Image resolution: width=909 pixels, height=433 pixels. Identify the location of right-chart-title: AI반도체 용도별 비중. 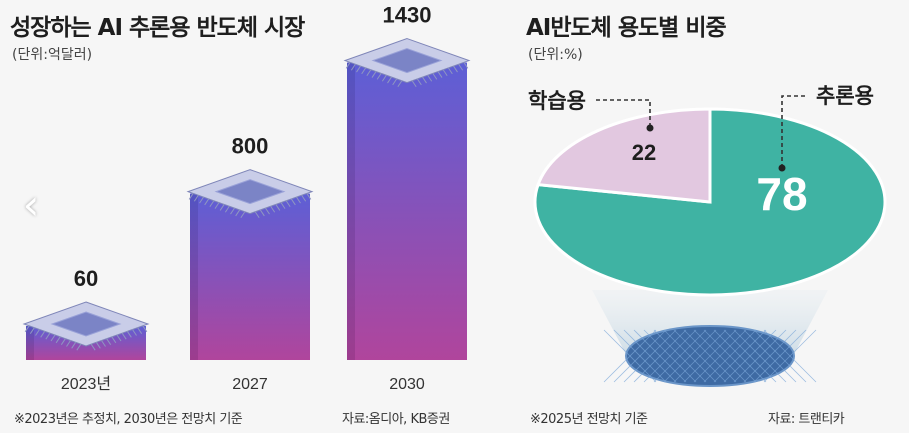
(626, 28).